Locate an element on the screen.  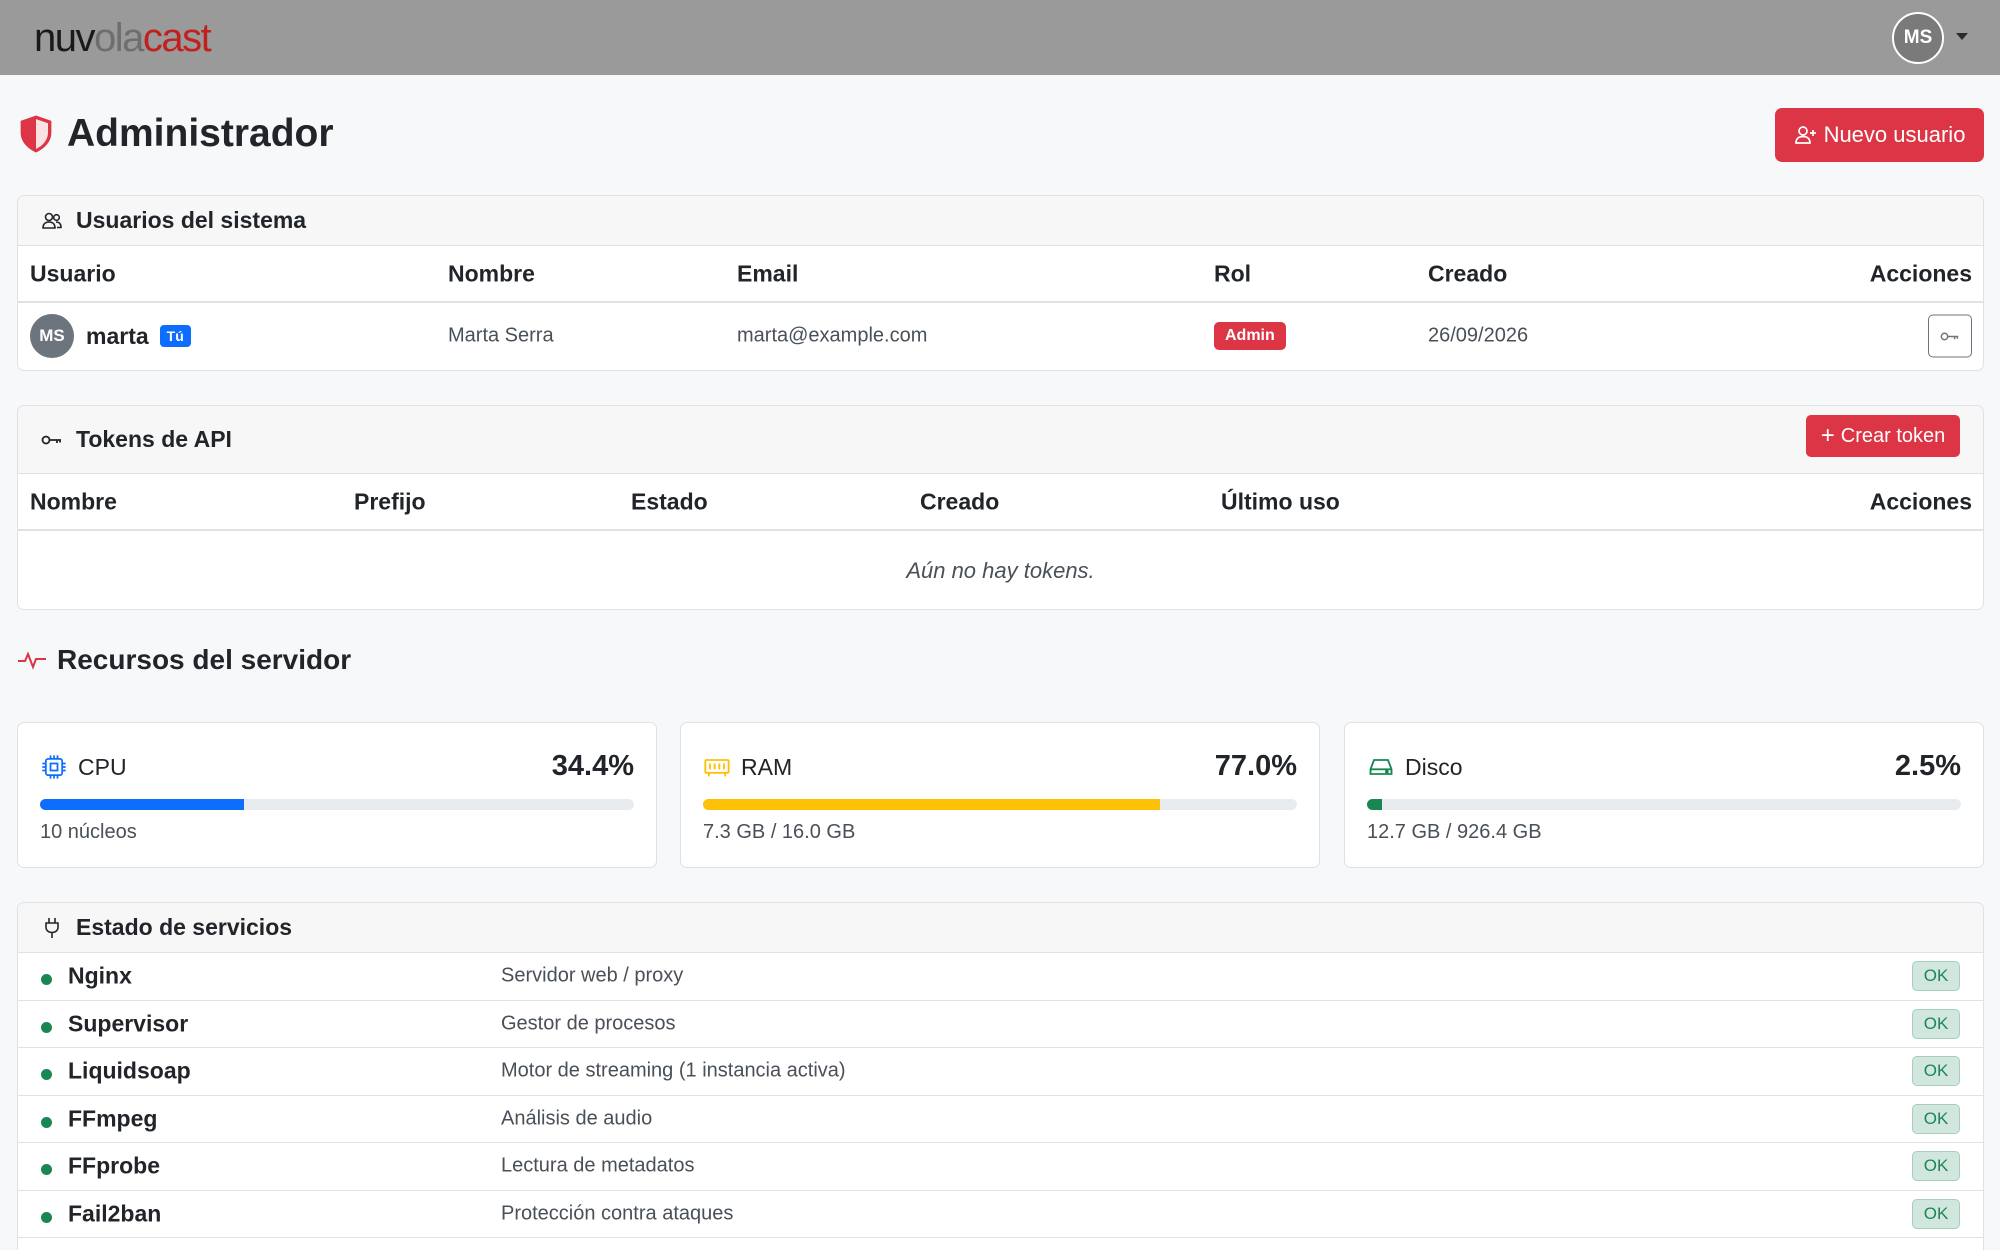
users-table-header: Usuario Nombre Email Rol Creado Acciones is located at coordinates (1000, 274).